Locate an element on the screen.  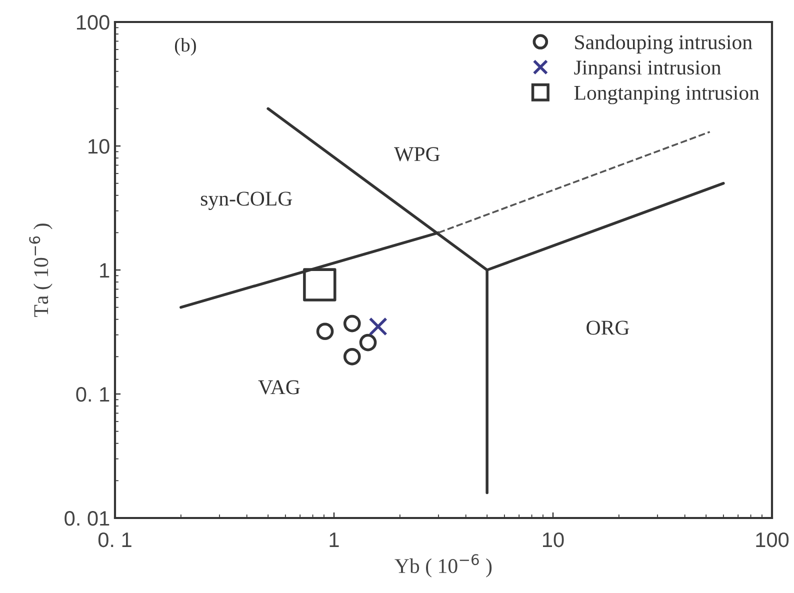
legend-label: Jinpansi intrusion is located at coordinates (648, 69).